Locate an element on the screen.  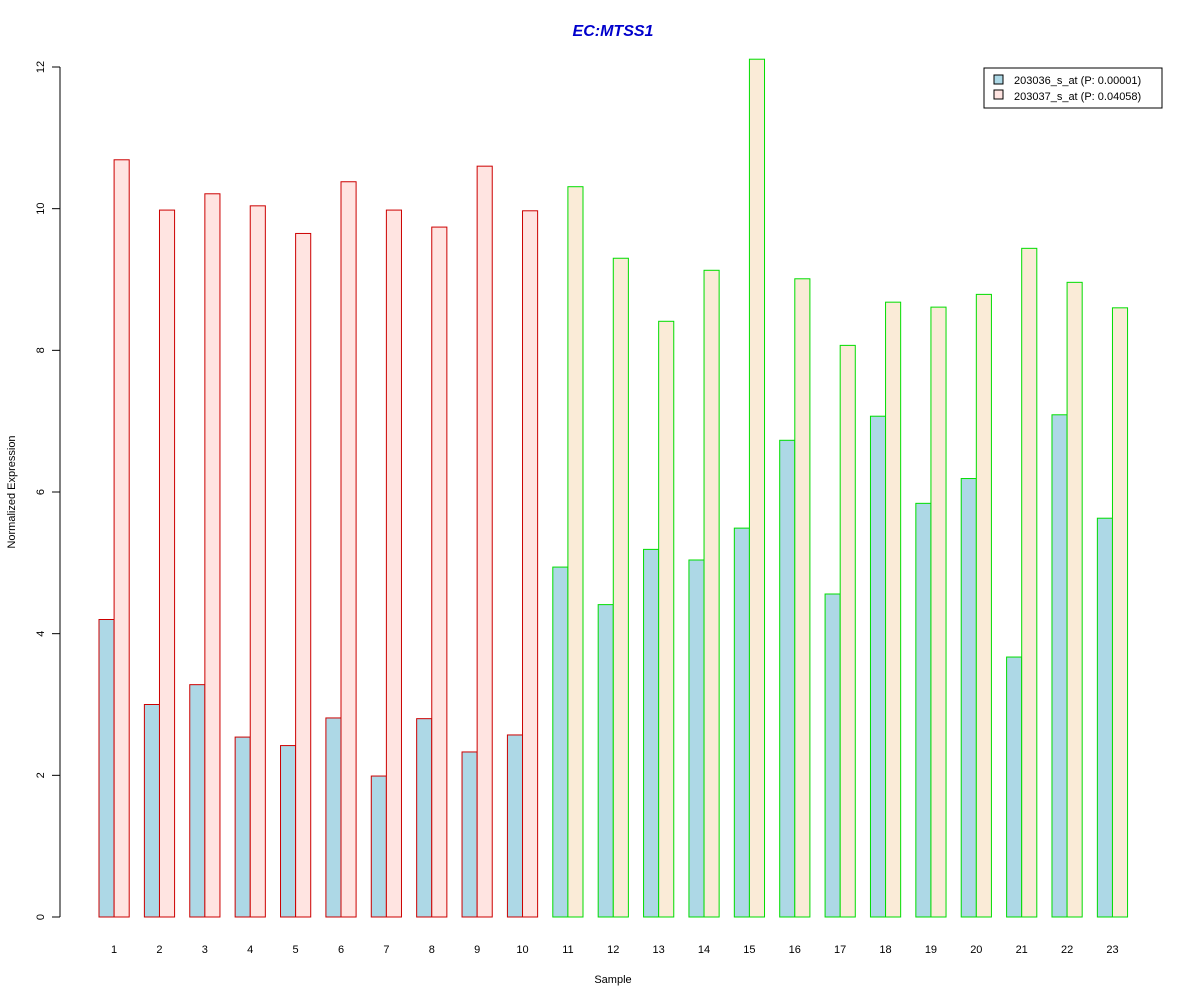
x-tick-label: 13 is located at coordinates (659, 950).